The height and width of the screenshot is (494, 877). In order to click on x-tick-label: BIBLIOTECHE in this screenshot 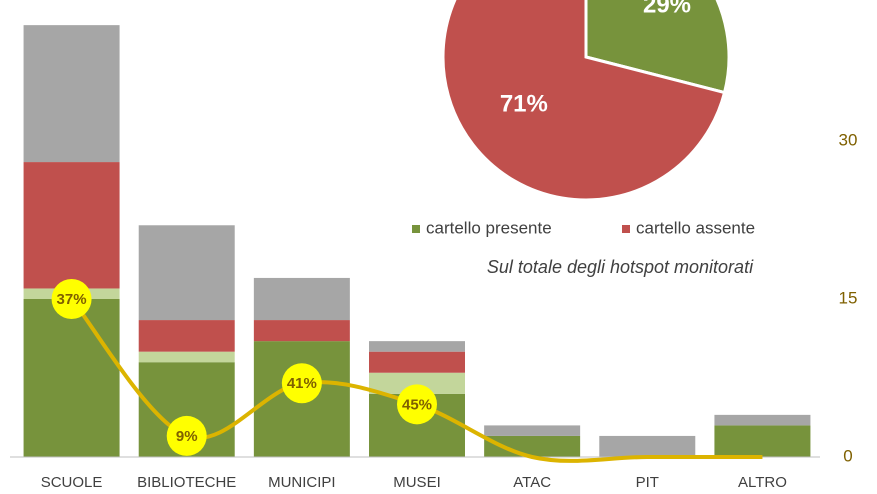, I will do `click(186, 482)`.